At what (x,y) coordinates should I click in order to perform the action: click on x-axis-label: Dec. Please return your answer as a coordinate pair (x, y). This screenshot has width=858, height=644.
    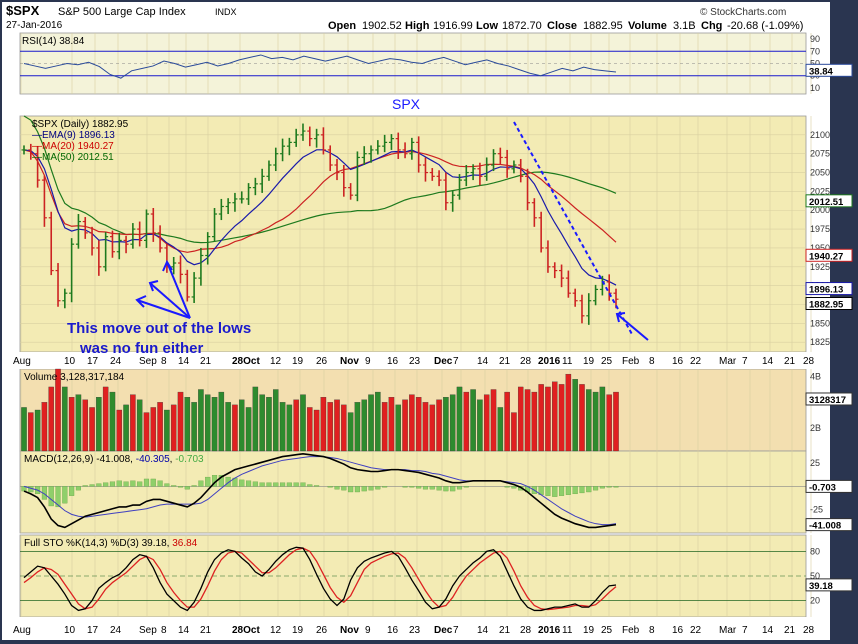
    Looking at the image, I should click on (443, 361).